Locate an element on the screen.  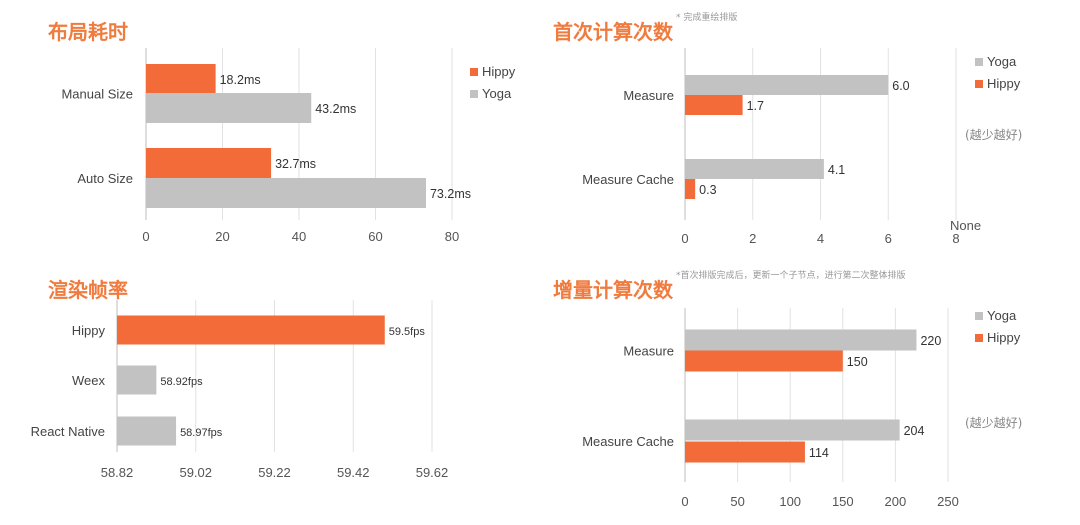
data-label: 114 is located at coordinates (819, 453).